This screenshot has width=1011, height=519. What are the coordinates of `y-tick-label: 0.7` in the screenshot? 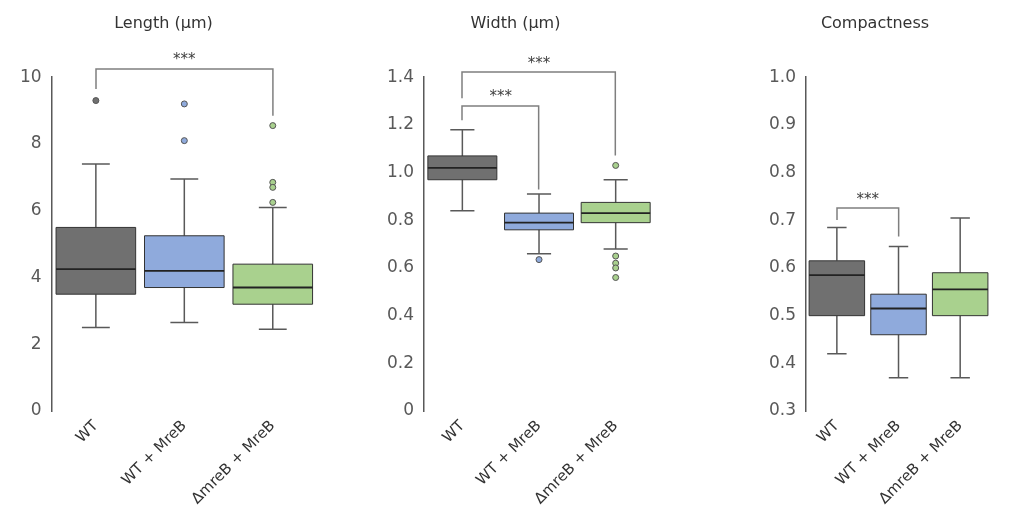 It's located at (782, 218).